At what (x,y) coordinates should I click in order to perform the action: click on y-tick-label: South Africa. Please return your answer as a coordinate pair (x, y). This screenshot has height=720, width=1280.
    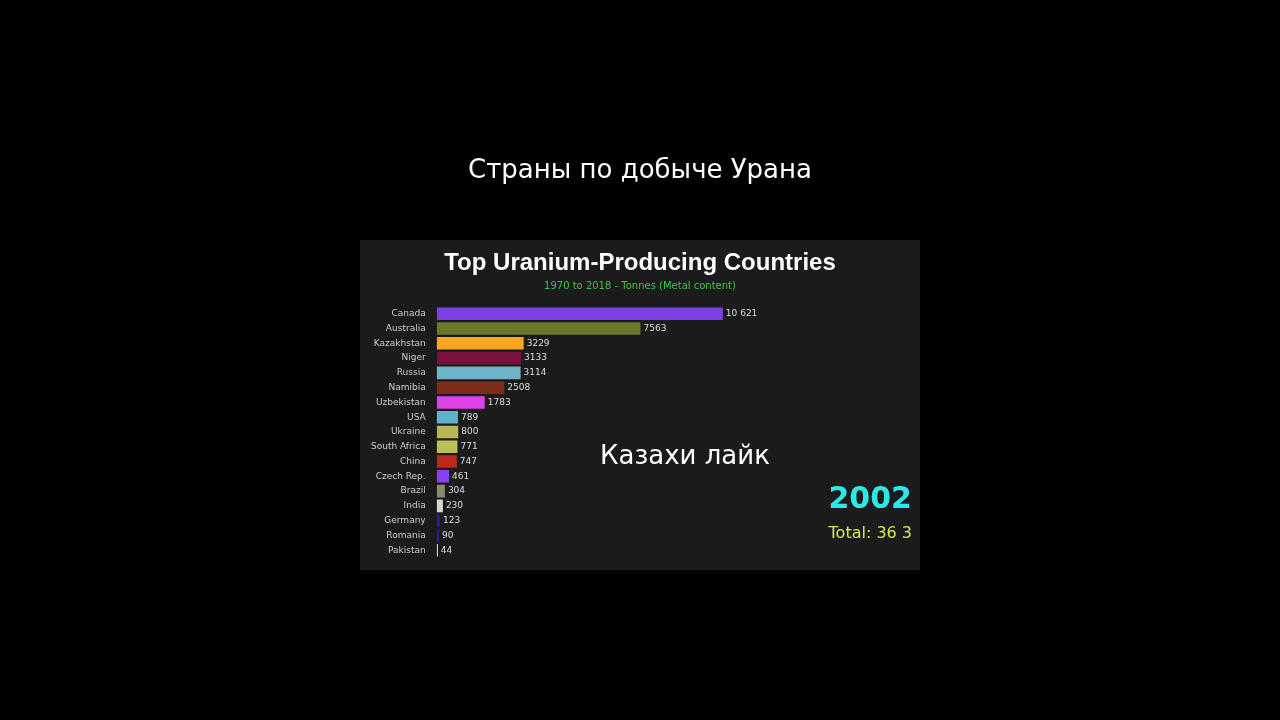
    Looking at the image, I should click on (398, 446).